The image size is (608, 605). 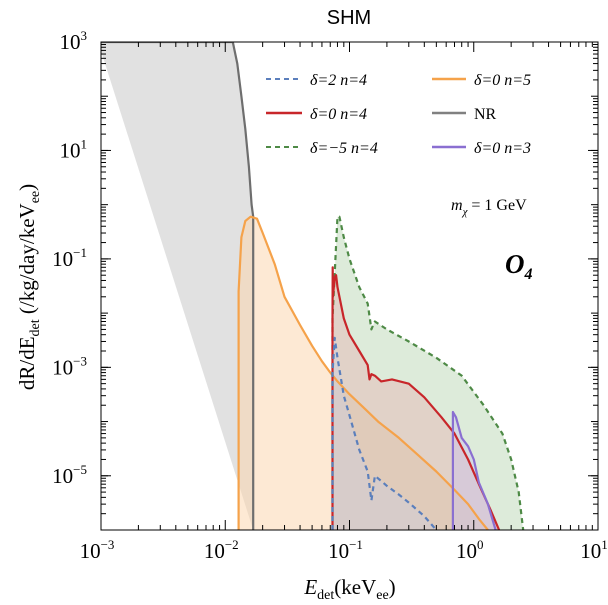 What do you see at coordinates (344, 148) in the screenshot?
I see `legend-label-delta-5-n4: δ=−5 n=4` at bounding box center [344, 148].